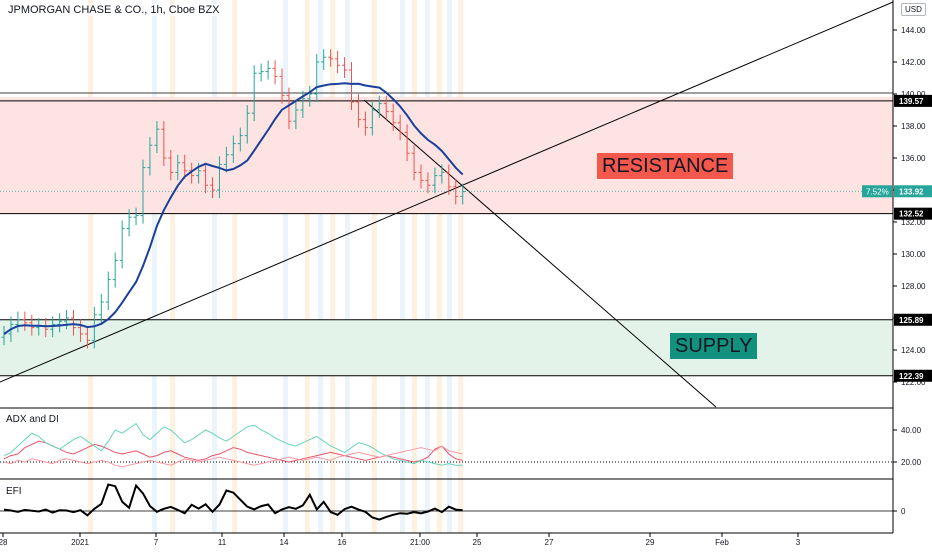 The image size is (932, 555). What do you see at coordinates (14, 491) in the screenshot?
I see `efi-pane-label: EFI` at bounding box center [14, 491].